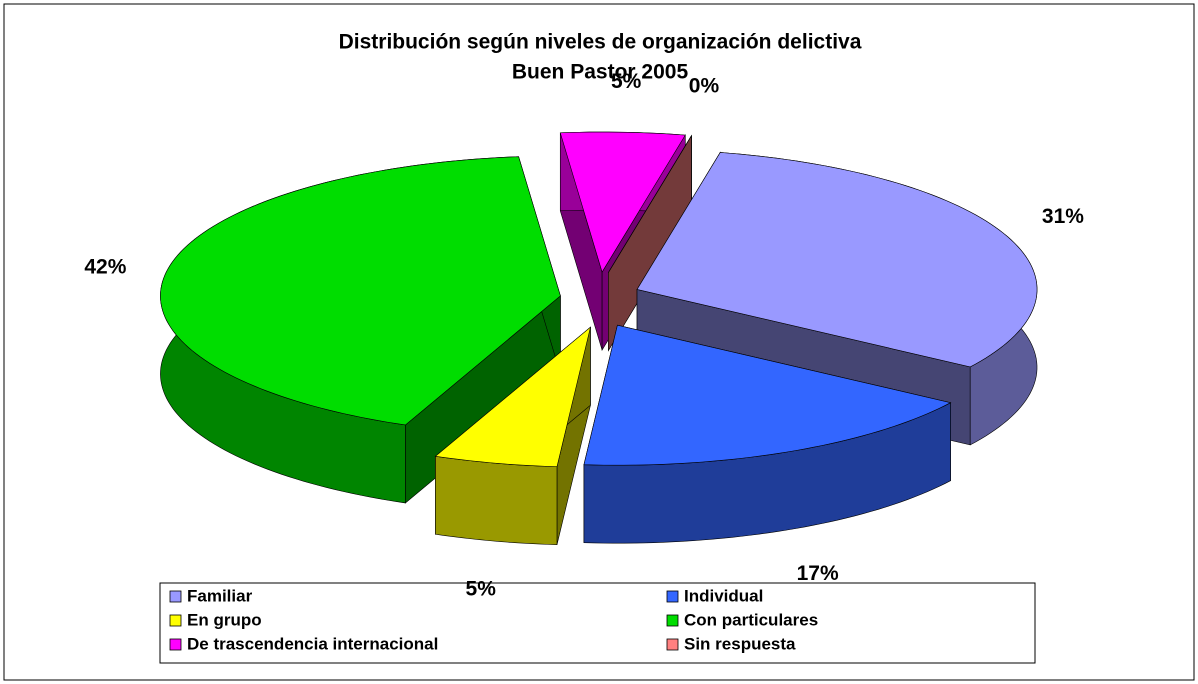  What do you see at coordinates (224, 619) in the screenshot?
I see `legend-label: En grupo` at bounding box center [224, 619].